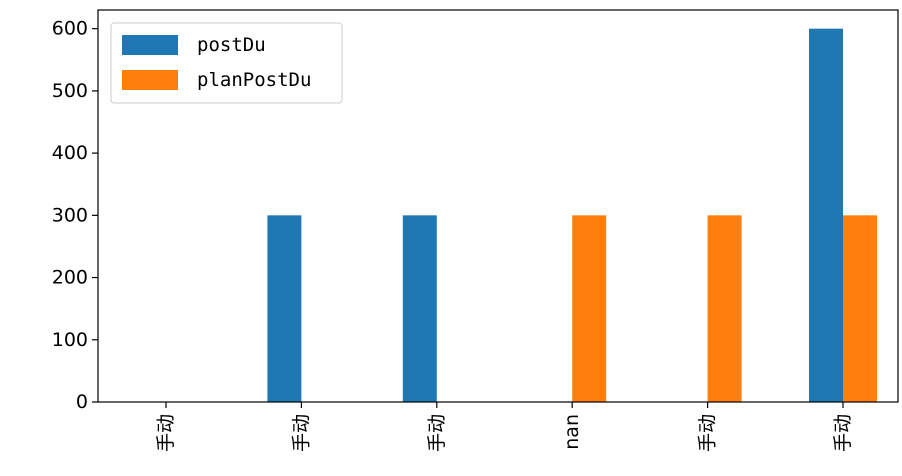 This screenshot has width=902, height=476. Describe the element at coordinates (70, 215) in the screenshot. I see `y-tick-label-3: 300` at that location.